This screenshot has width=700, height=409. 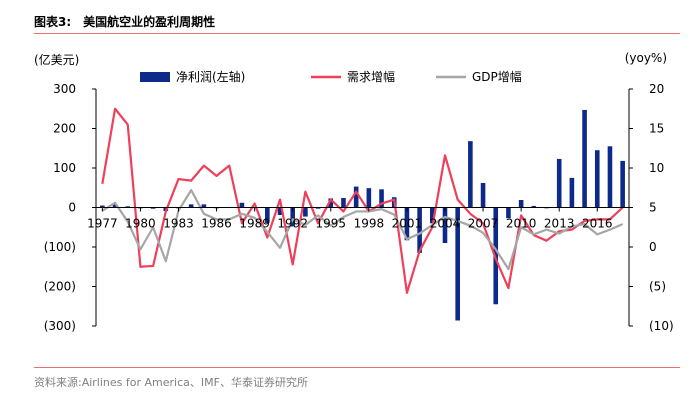 What do you see at coordinates (656, 129) in the screenshot?
I see `right-tick-label: 15` at bounding box center [656, 129].